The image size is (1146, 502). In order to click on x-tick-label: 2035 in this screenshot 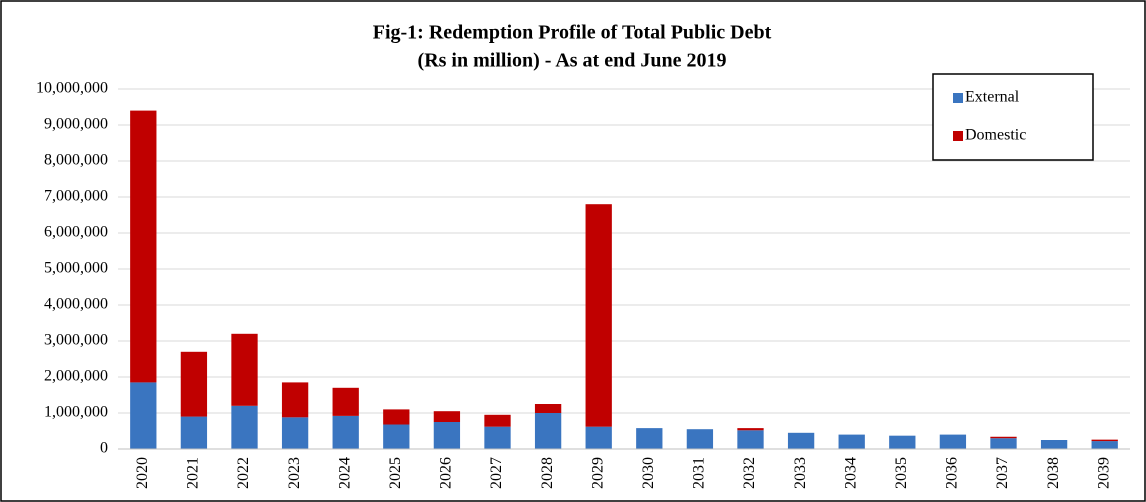, I will do `click(901, 473)`.